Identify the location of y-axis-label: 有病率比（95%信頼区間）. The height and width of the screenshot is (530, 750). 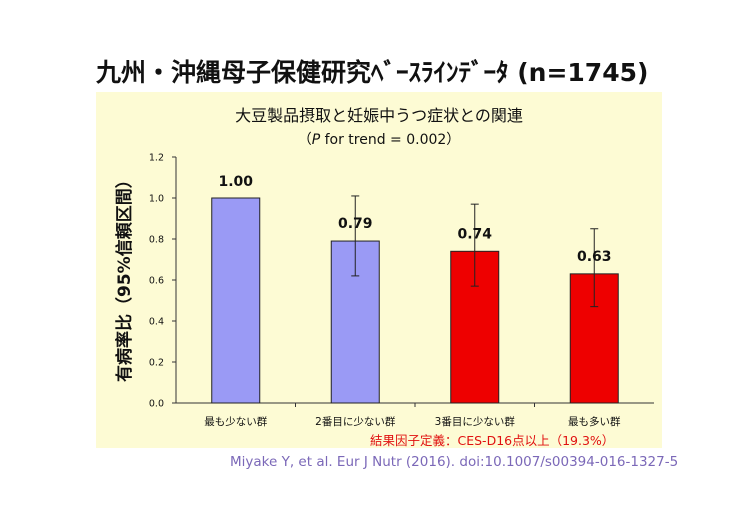
(125, 276).